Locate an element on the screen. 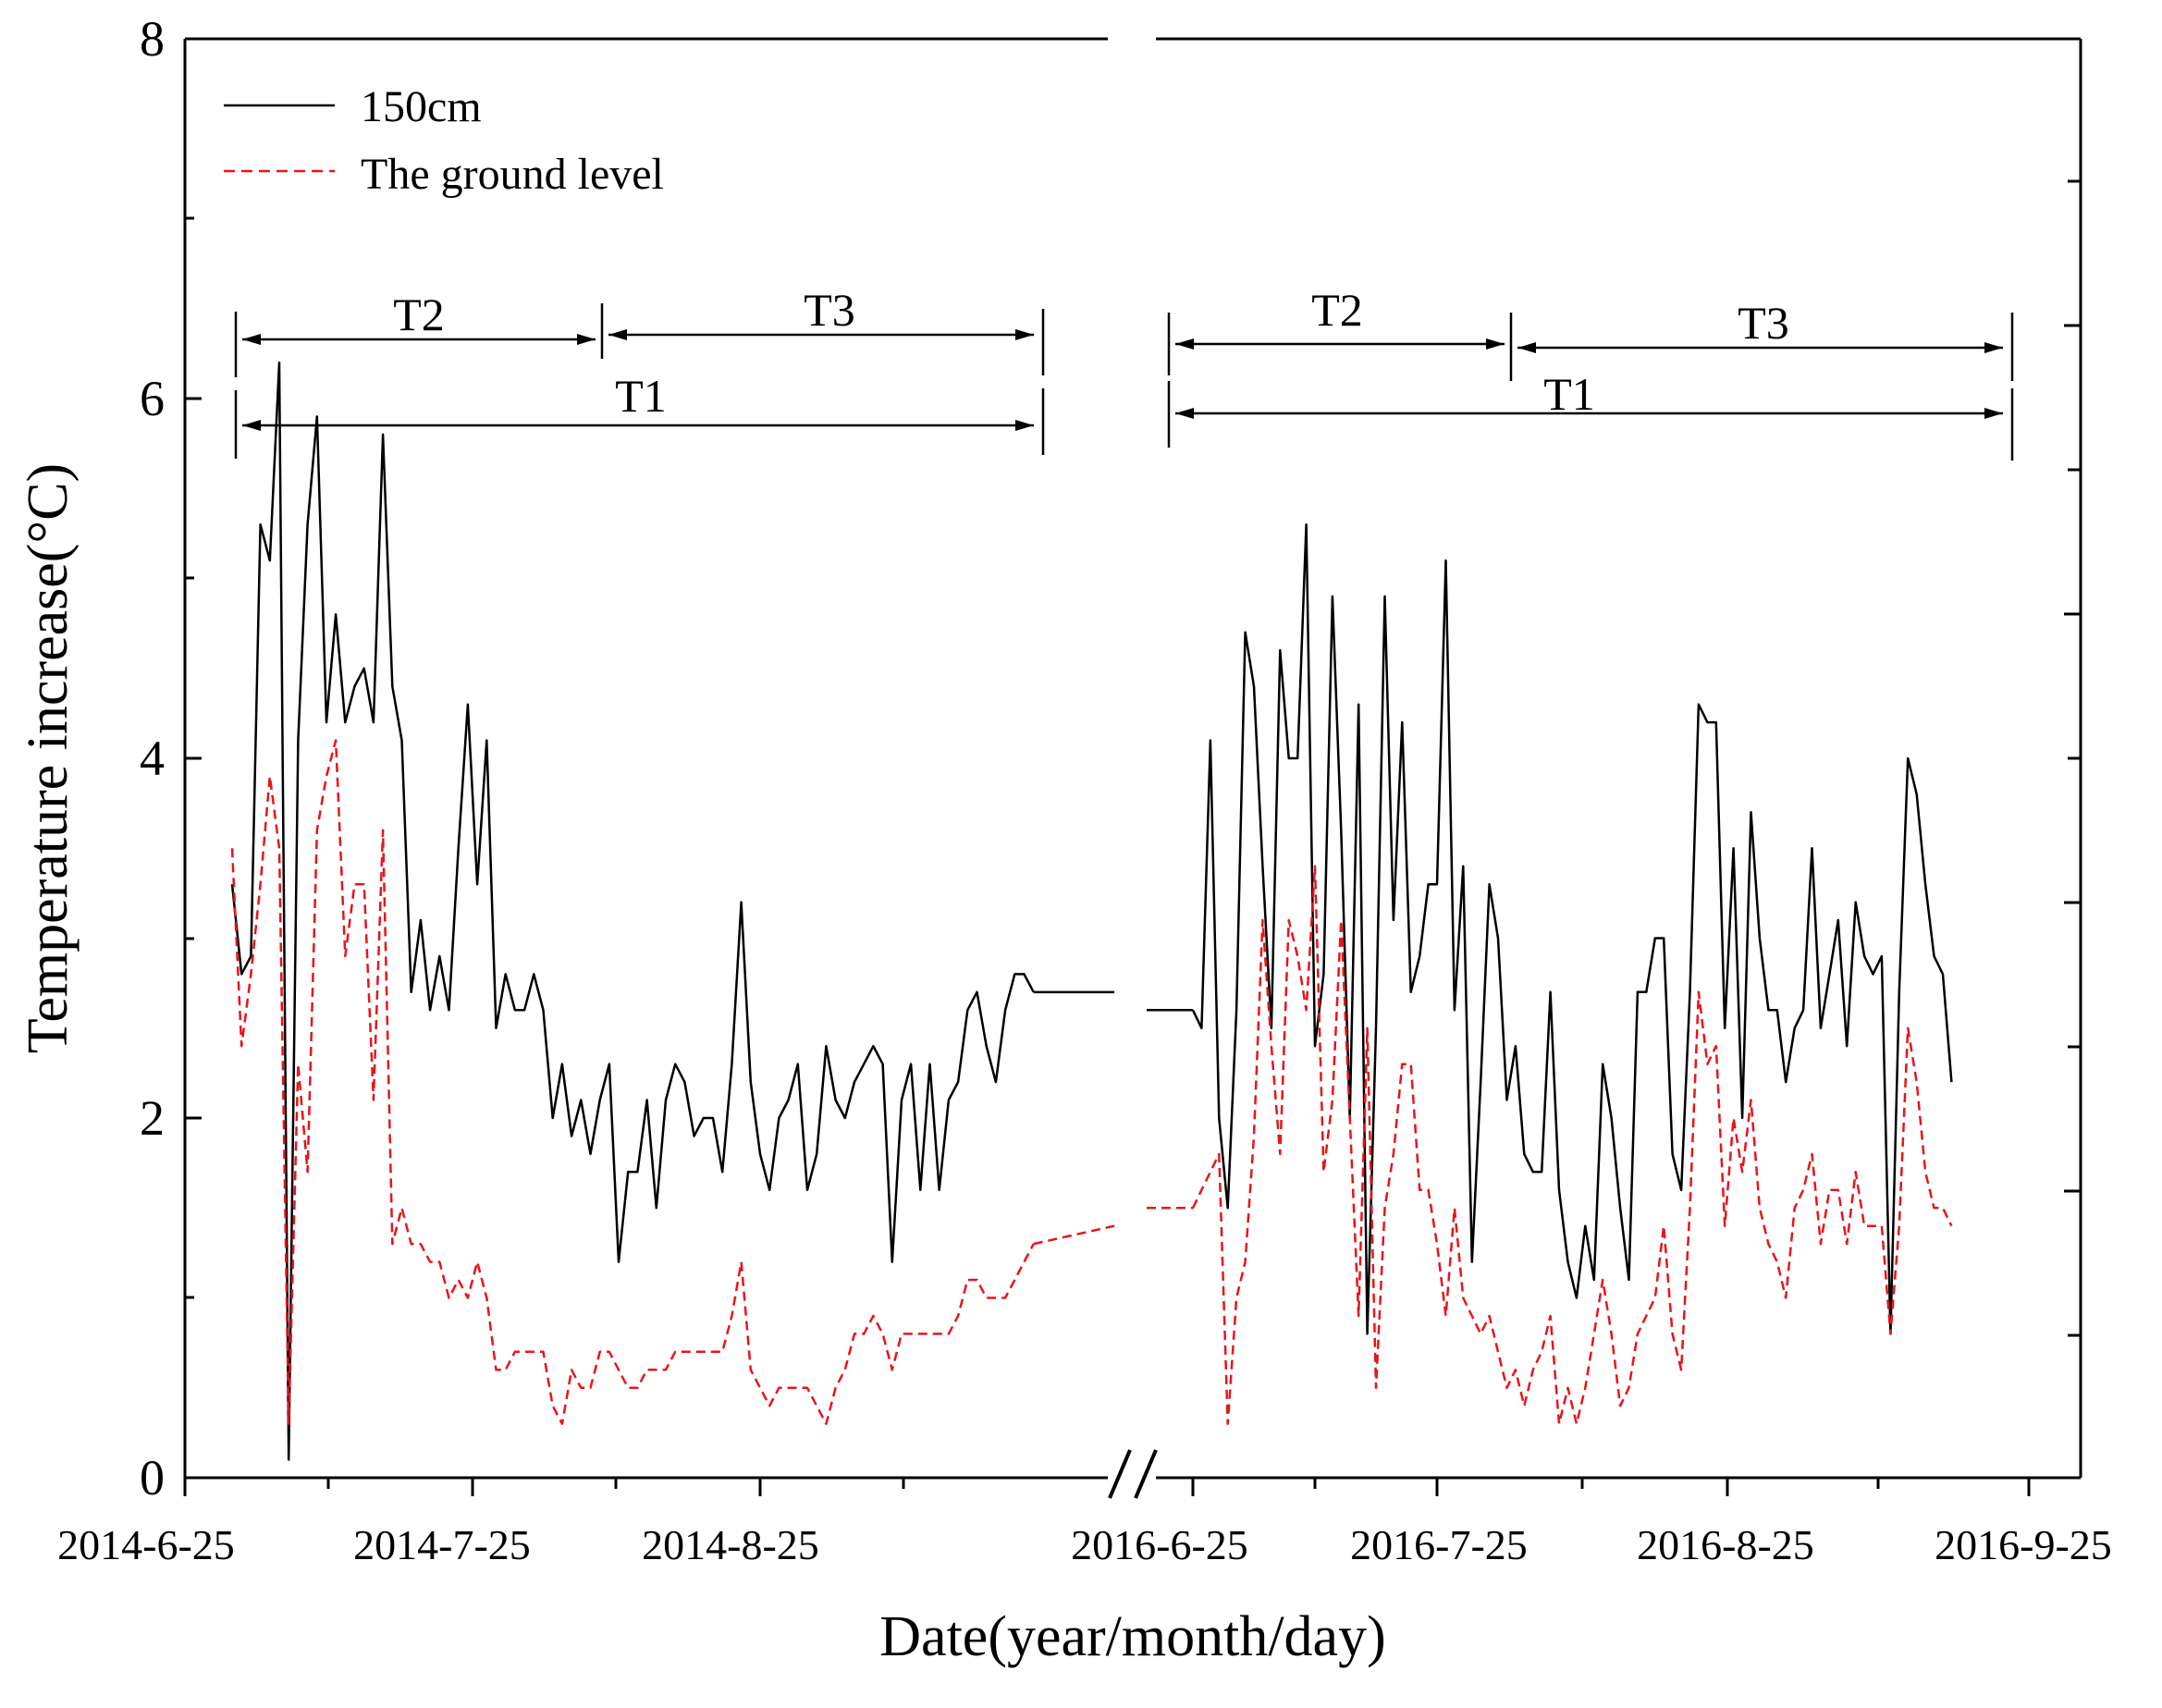 The image size is (2162, 1708). break-connector-ground-left is located at coordinates (1074, 1235).